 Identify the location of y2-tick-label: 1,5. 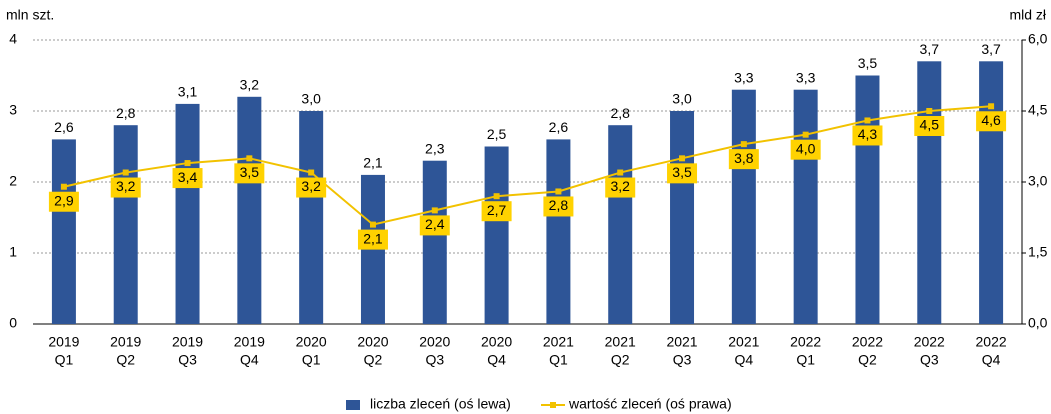
(1038, 252).